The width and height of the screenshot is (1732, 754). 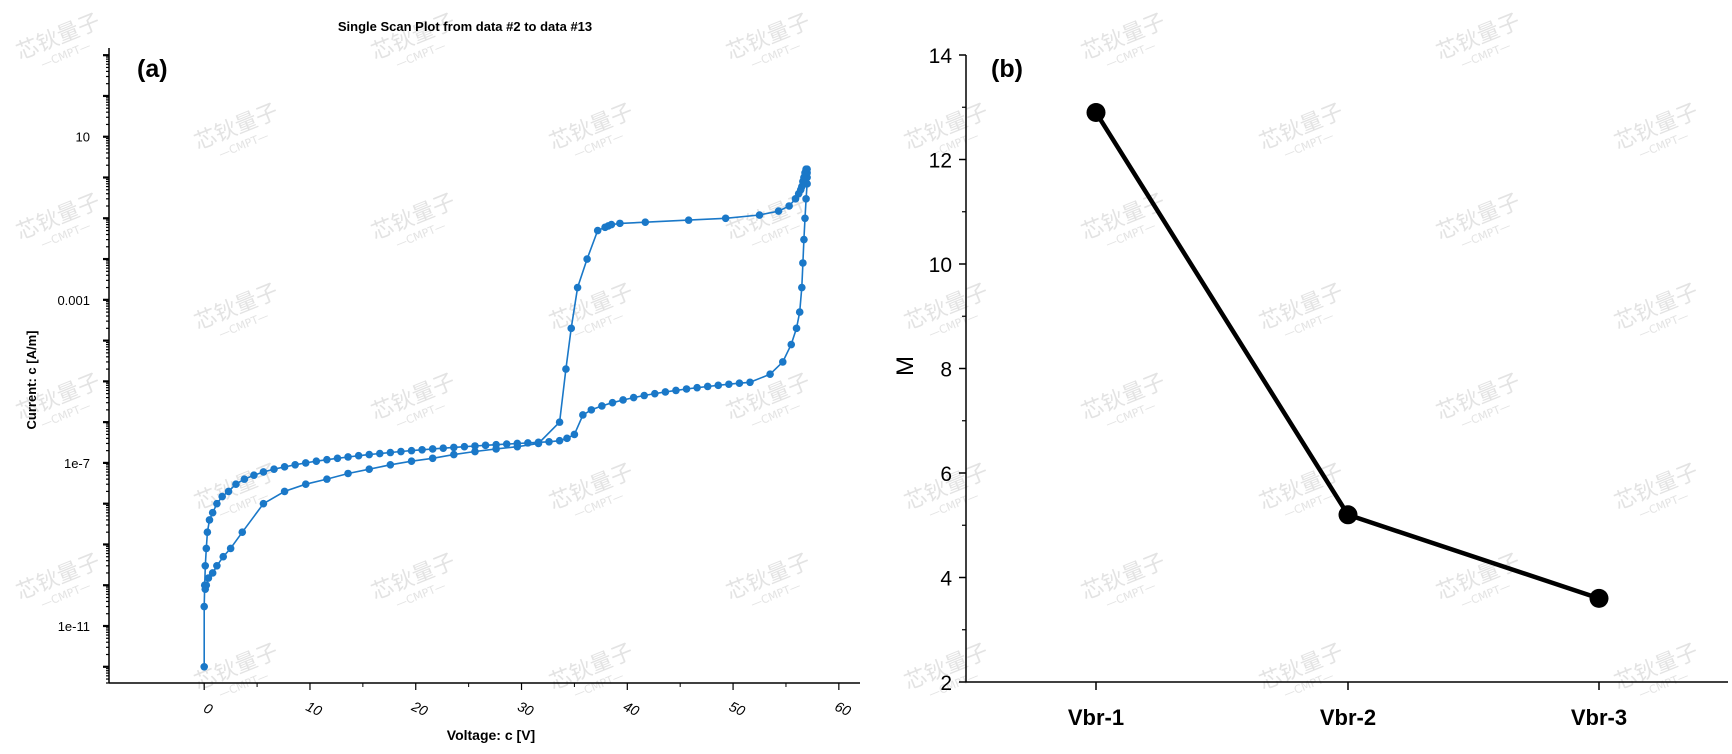 What do you see at coordinates (73, 300) in the screenshot?
I see `y-tick-label: 0.001` at bounding box center [73, 300].